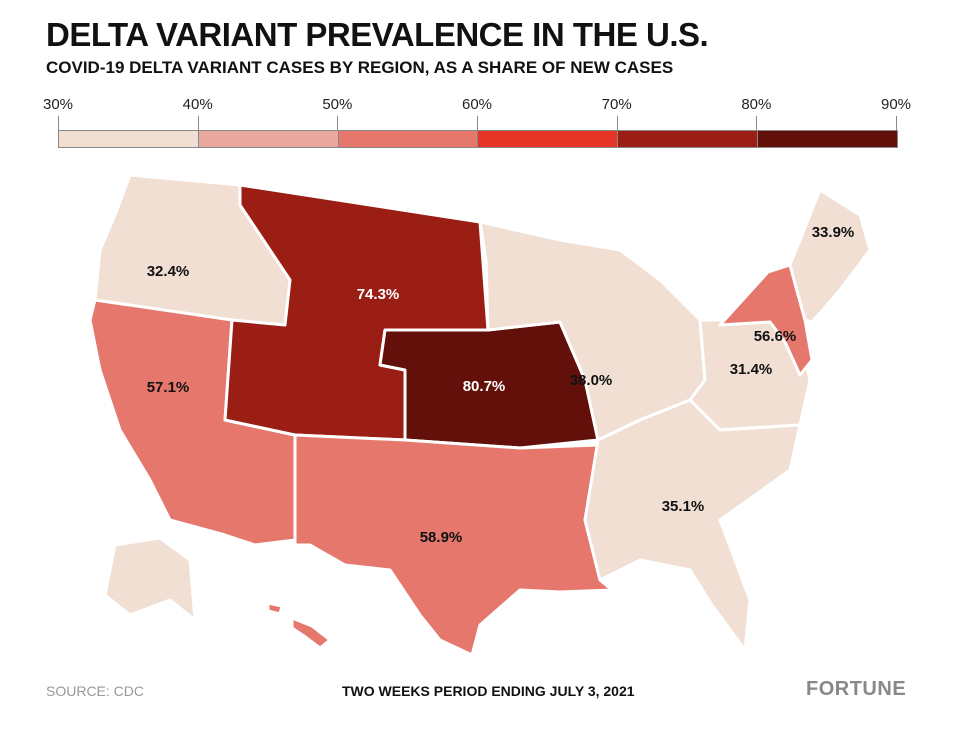  What do you see at coordinates (95, 691) in the screenshot?
I see `source-note: SOURCE: CDC` at bounding box center [95, 691].